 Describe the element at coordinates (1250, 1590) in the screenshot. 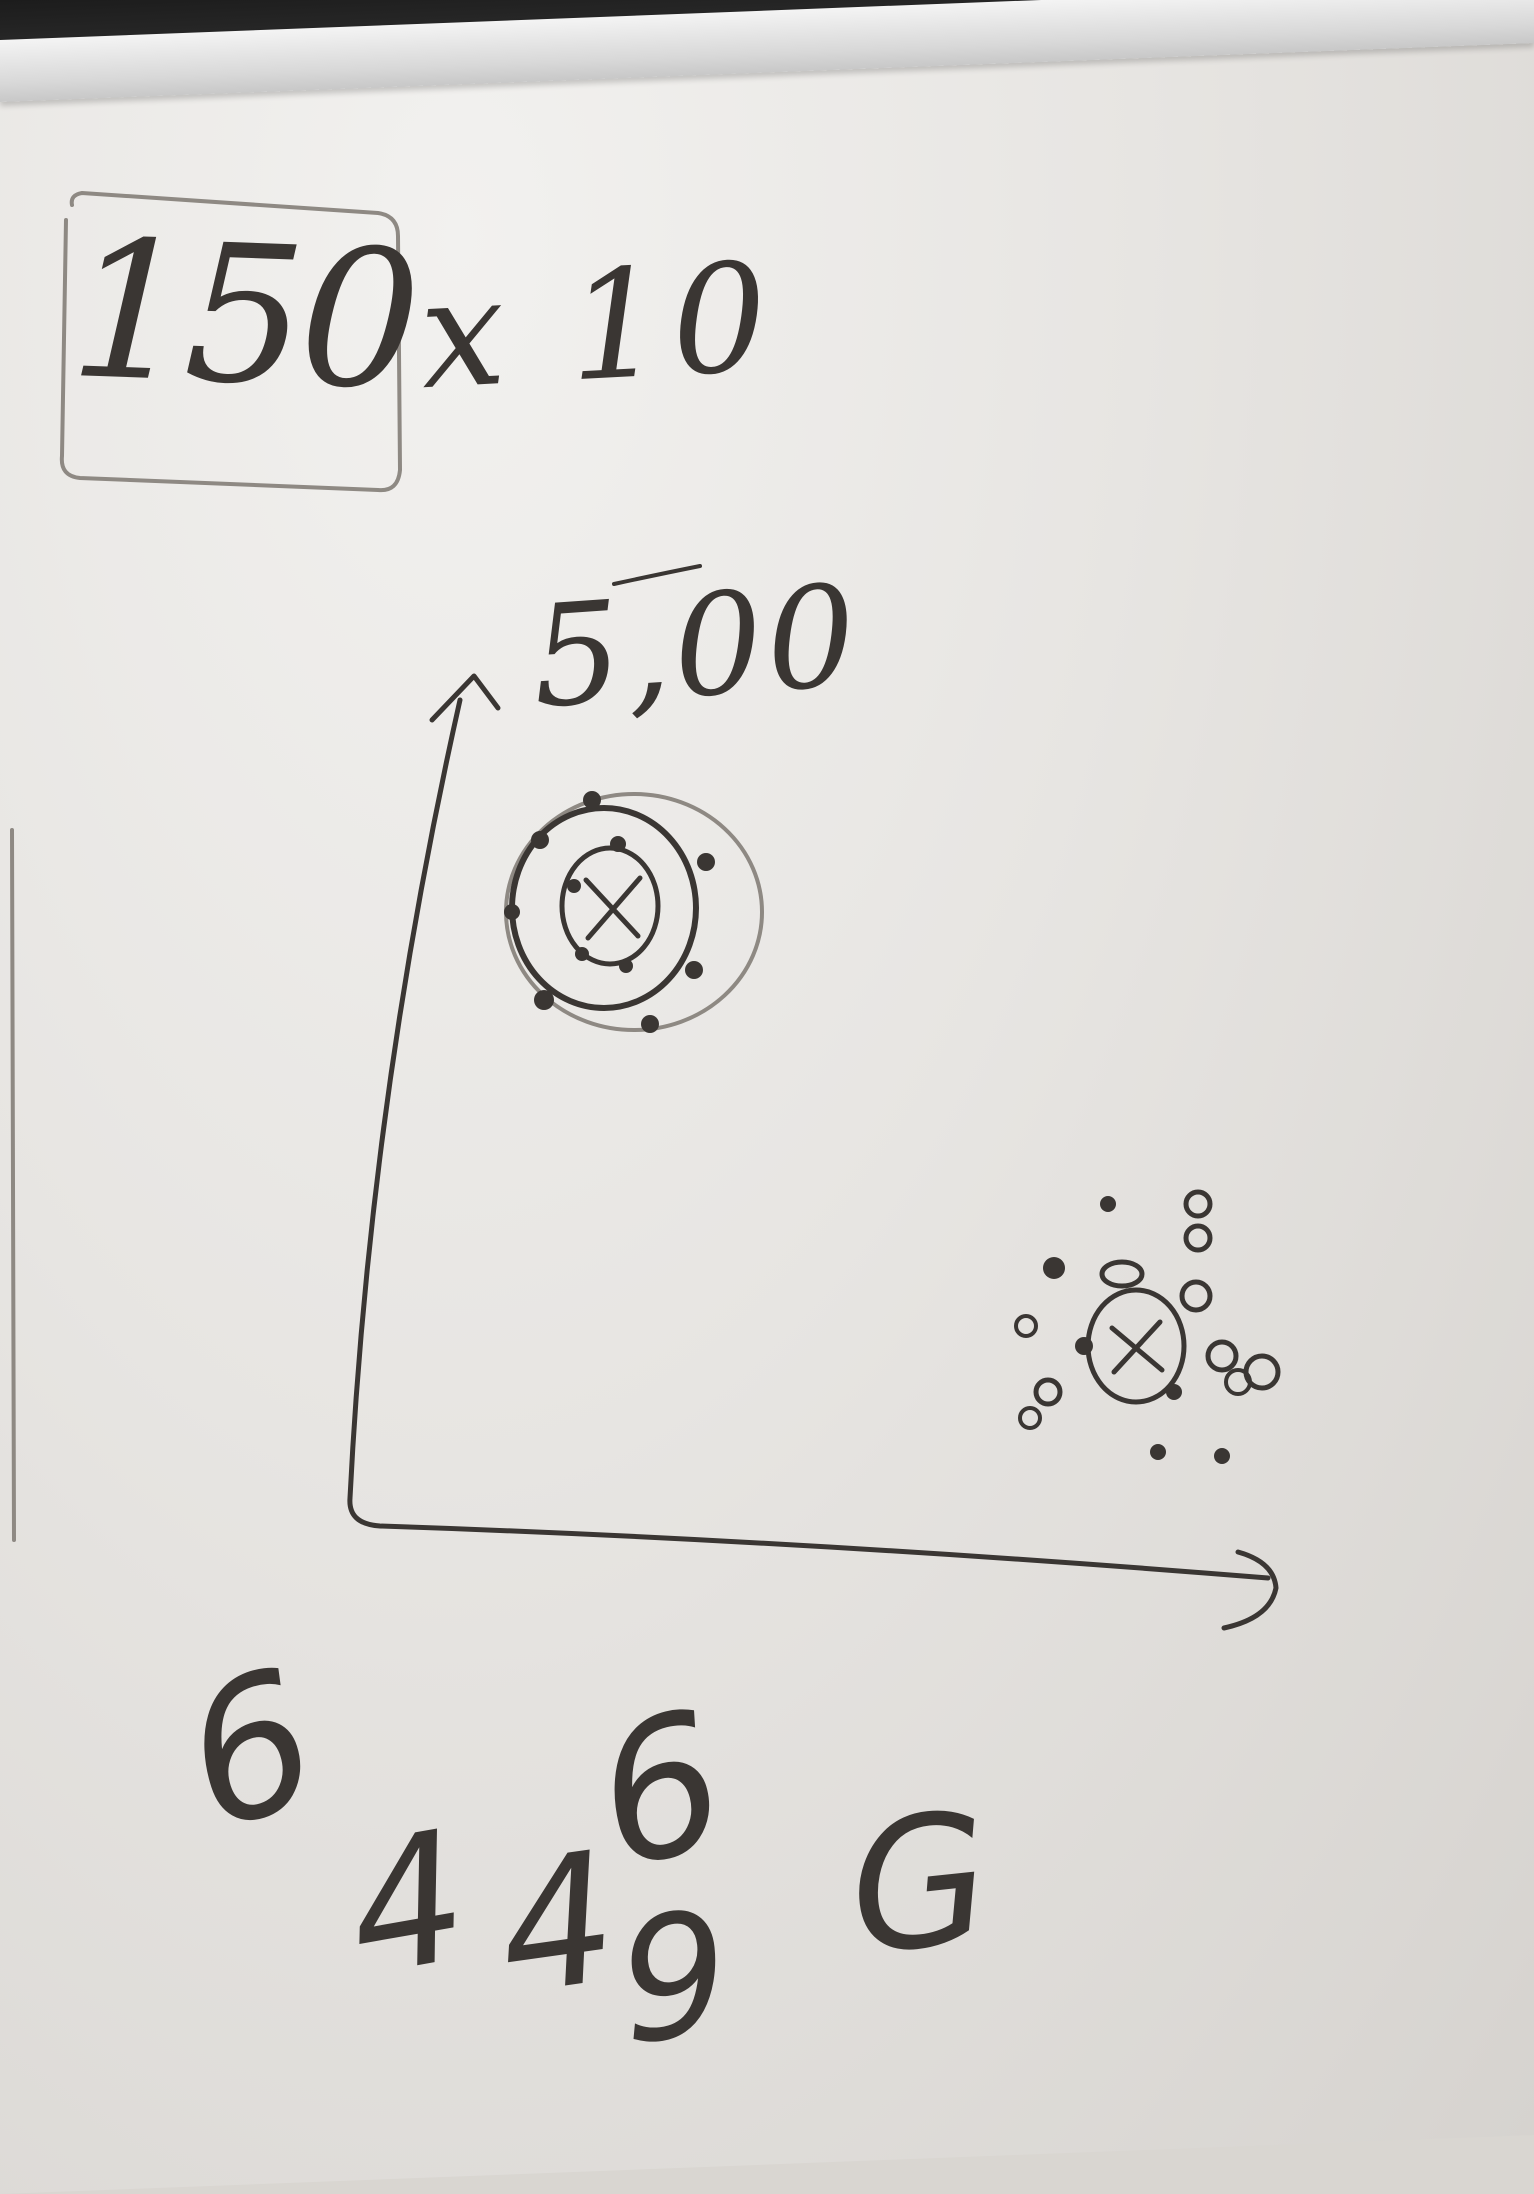

I see `x-axis-arrow` at that location.